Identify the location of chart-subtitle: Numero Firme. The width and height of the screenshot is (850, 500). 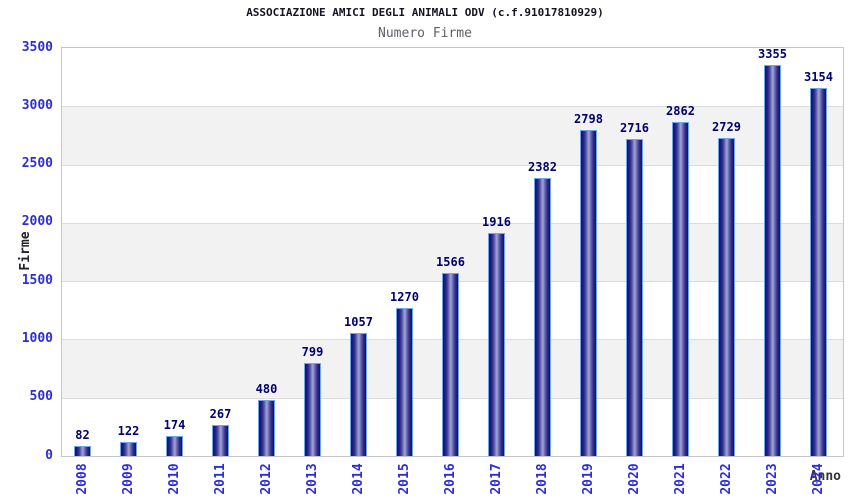
(425, 33).